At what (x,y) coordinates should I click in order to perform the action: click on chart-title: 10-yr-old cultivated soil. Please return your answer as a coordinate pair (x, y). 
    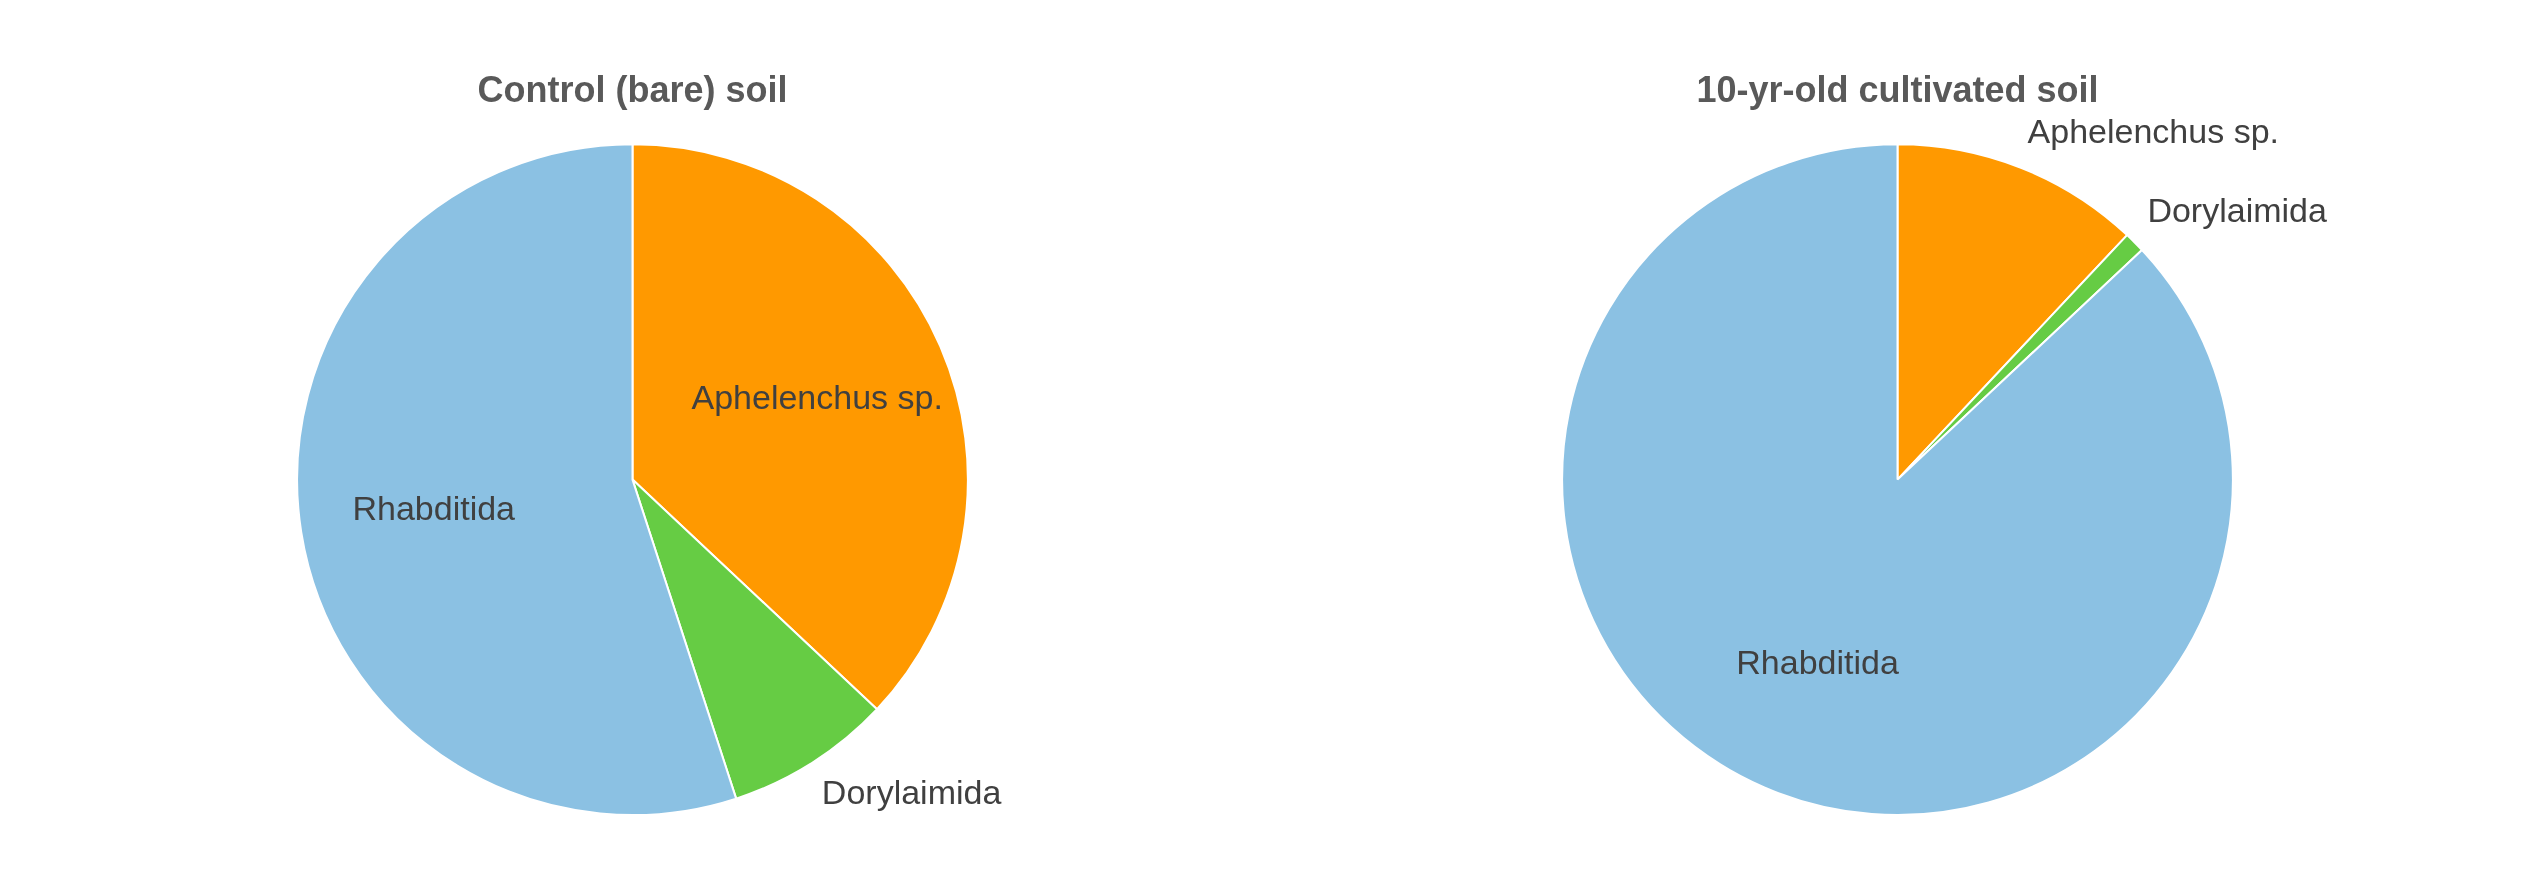
    Looking at the image, I should click on (1897, 89).